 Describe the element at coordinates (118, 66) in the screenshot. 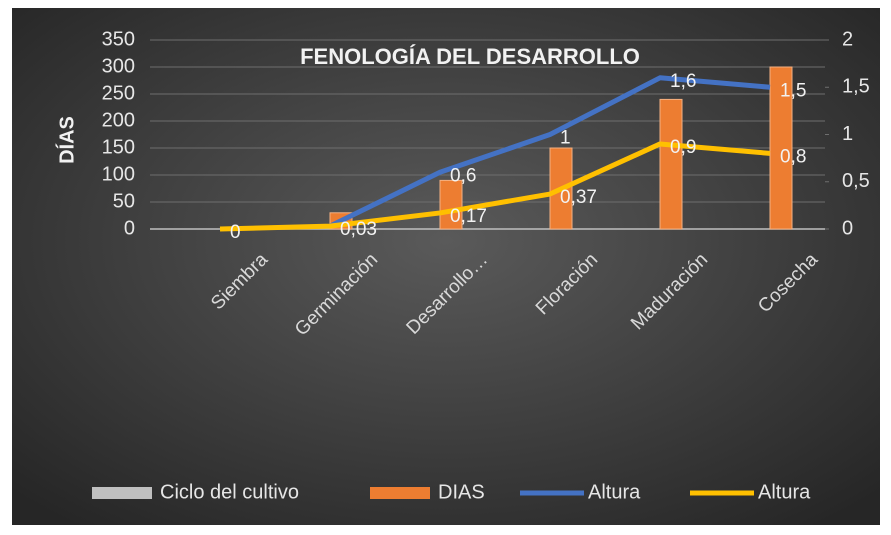

I see `y-tick-label: 300` at that location.